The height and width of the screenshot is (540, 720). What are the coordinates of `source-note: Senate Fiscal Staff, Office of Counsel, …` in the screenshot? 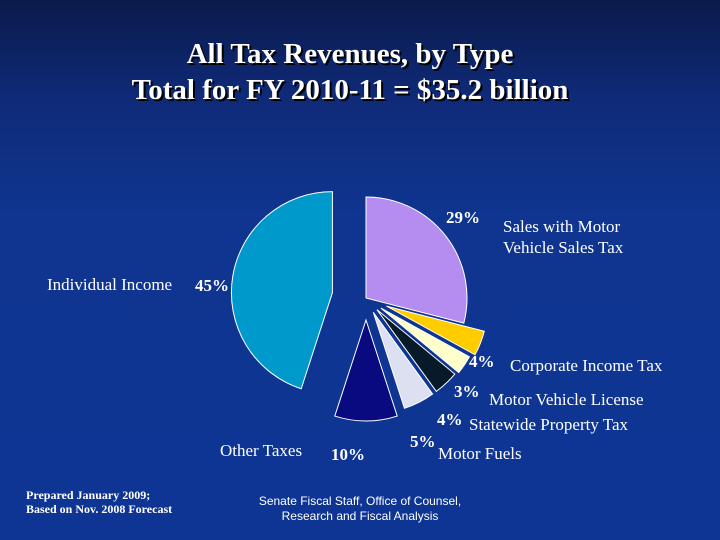 It's located at (360, 509).